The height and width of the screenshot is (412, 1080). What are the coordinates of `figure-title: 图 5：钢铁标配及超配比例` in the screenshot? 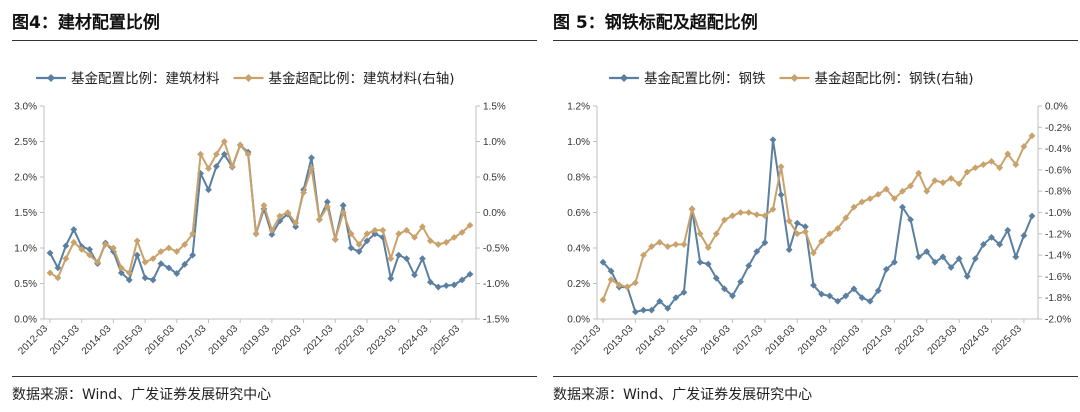 It's located at (655, 23).